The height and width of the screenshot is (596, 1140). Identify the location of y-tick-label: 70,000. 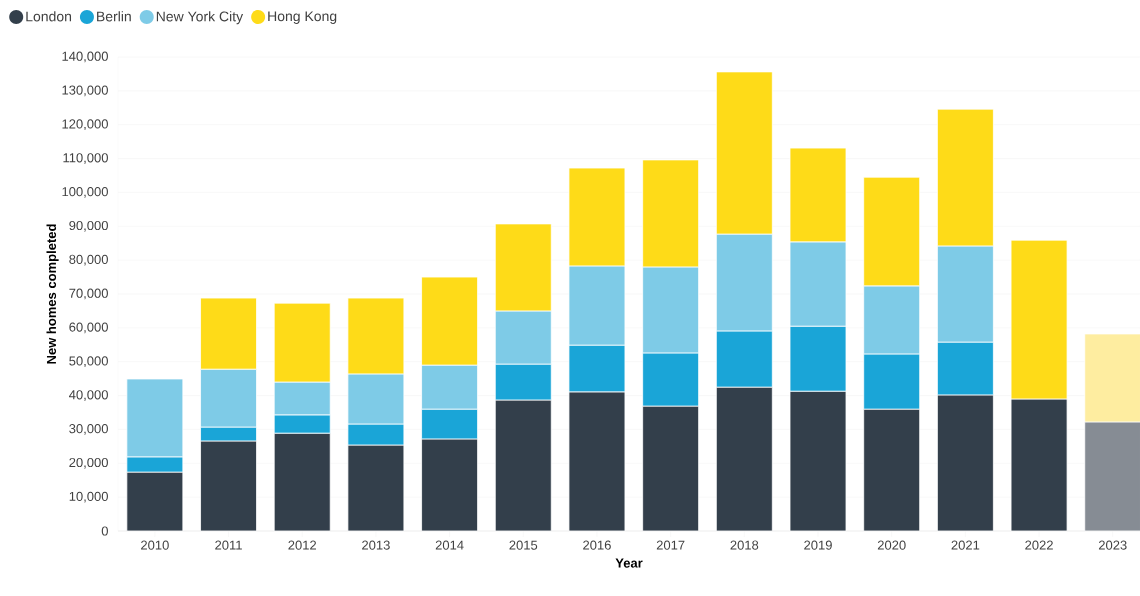
(88, 294).